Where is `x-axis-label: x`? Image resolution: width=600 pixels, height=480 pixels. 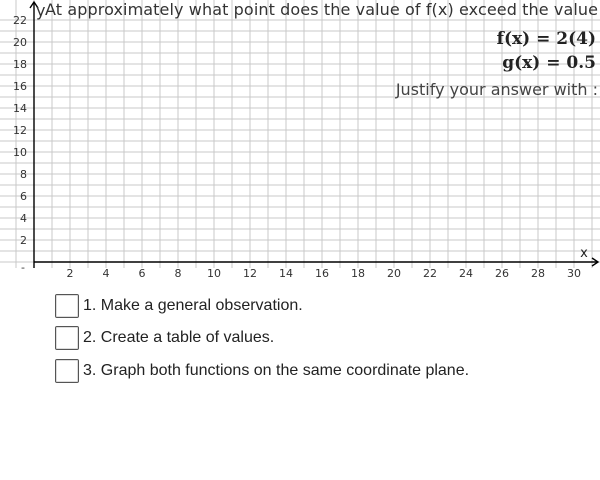 x-axis-label: x is located at coordinates (584, 253).